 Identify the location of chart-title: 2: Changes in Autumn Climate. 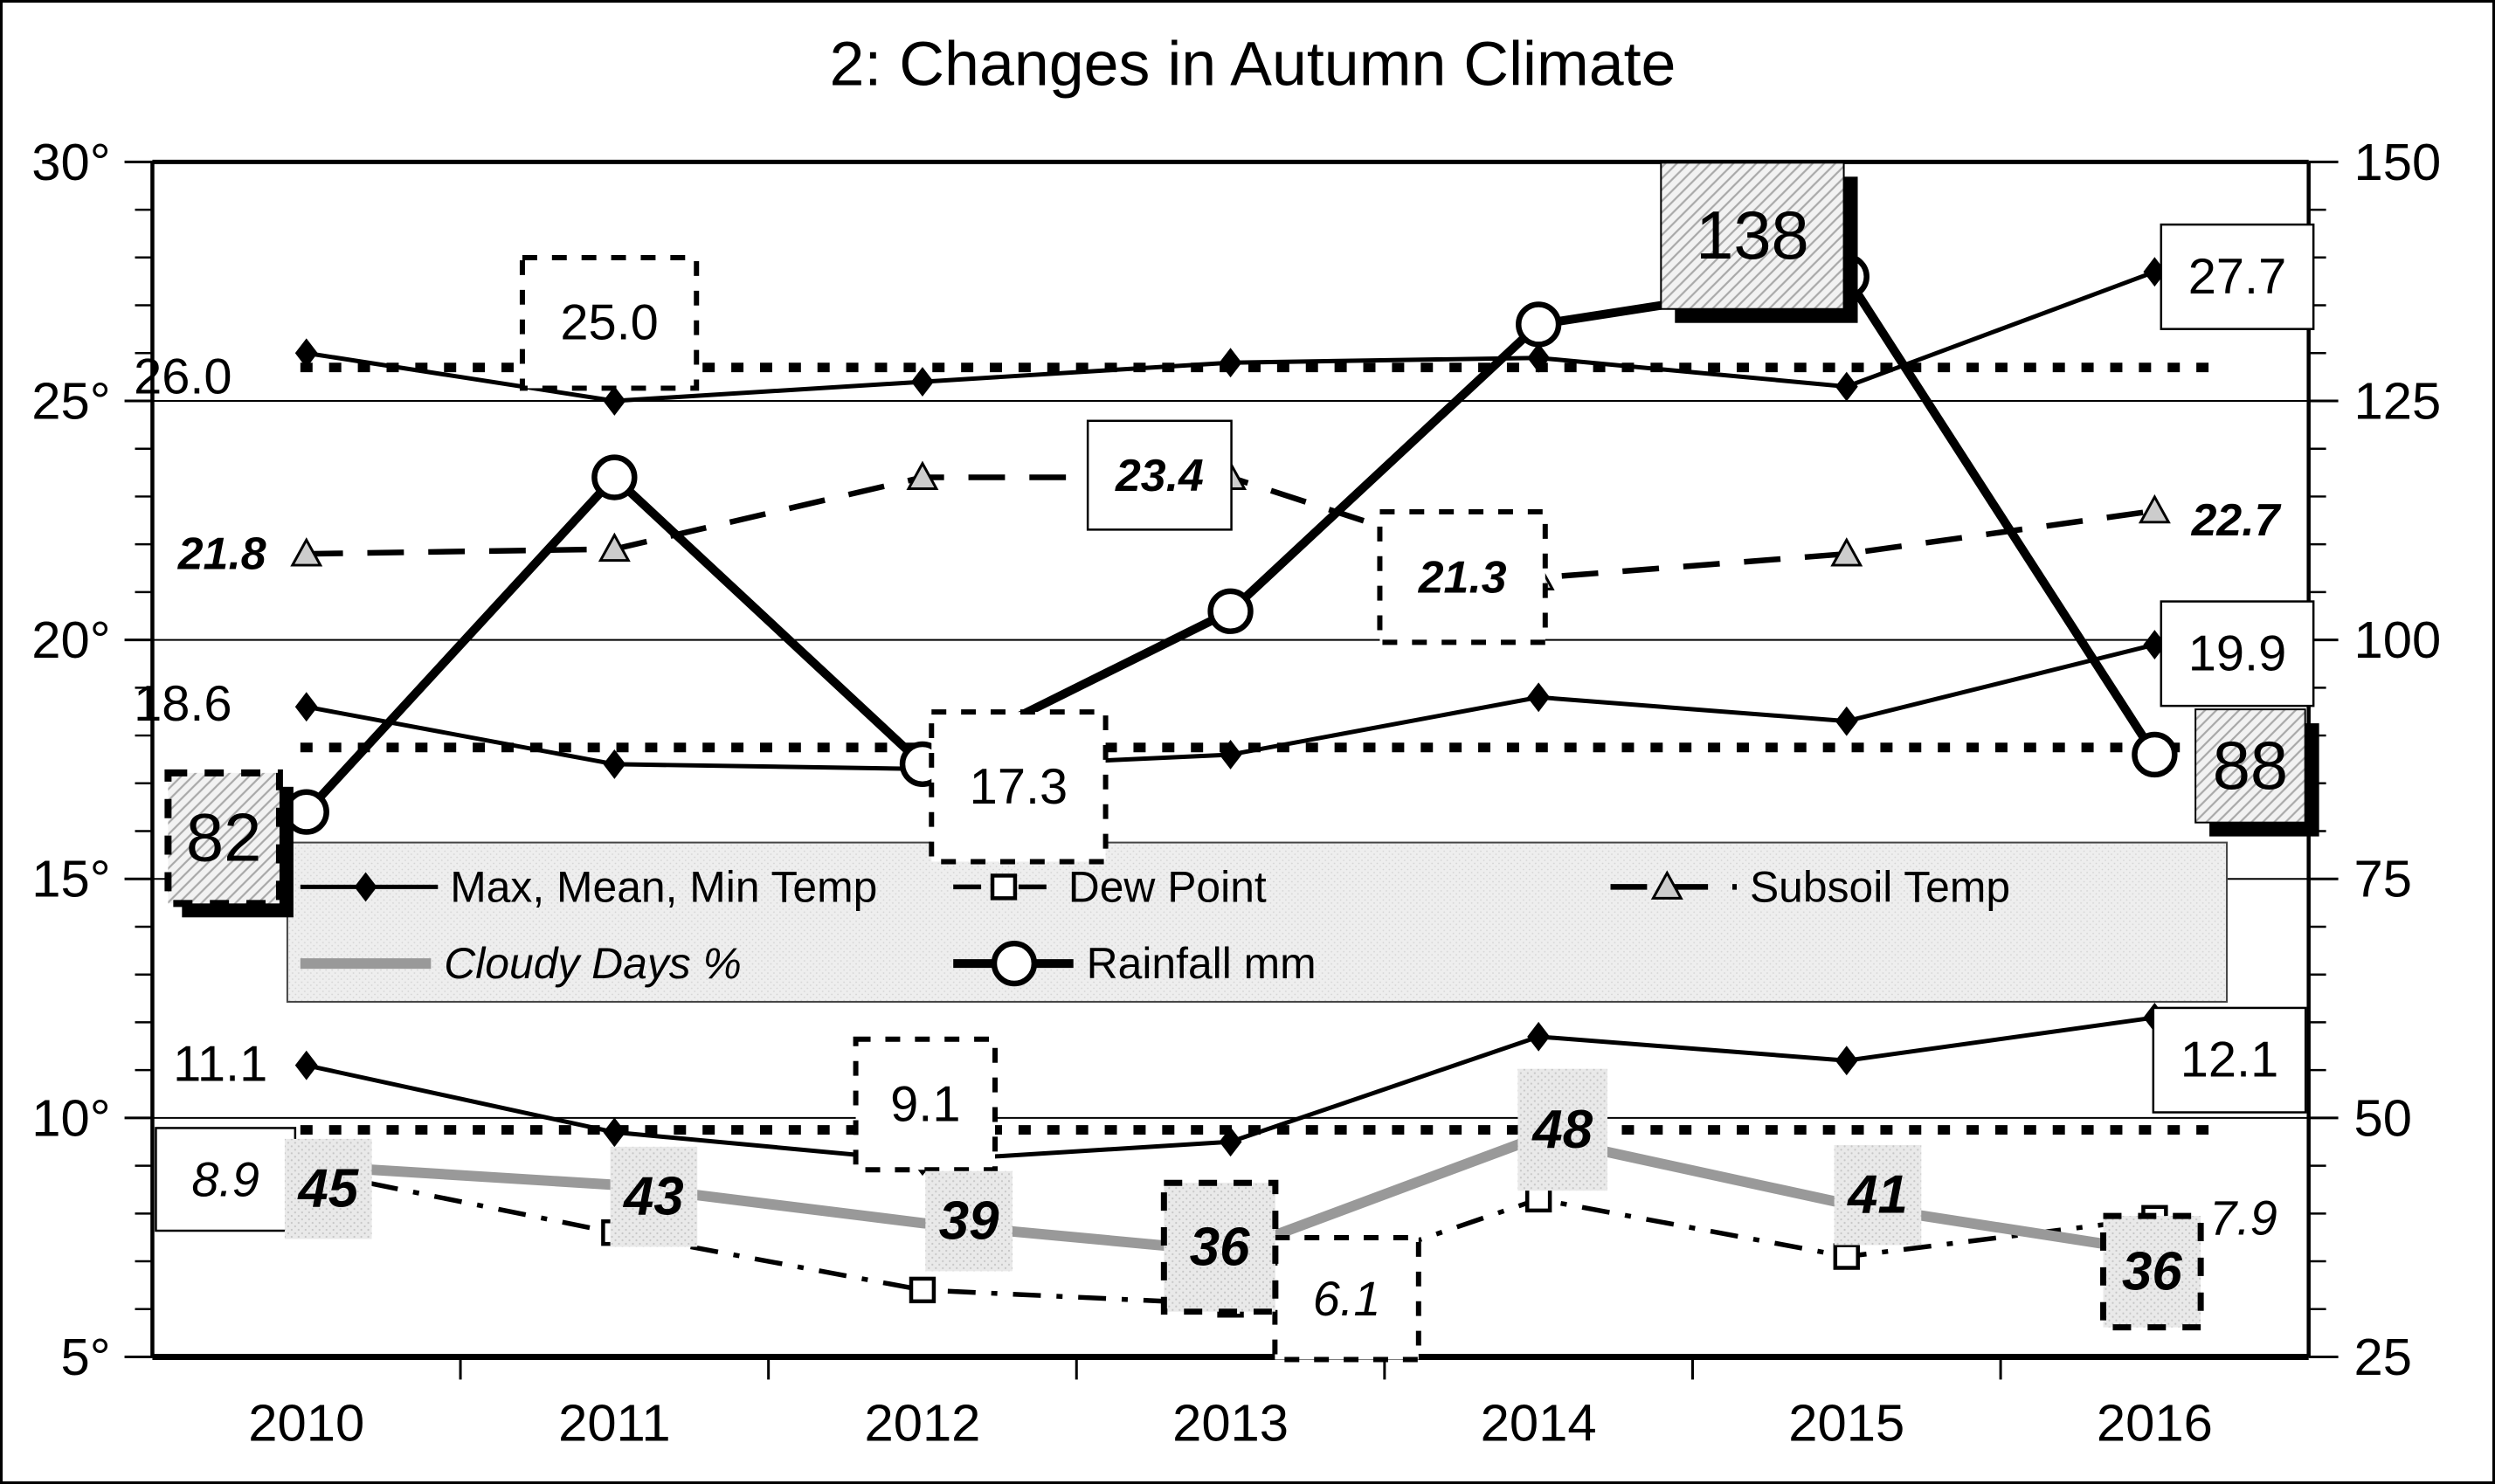
(1253, 65).